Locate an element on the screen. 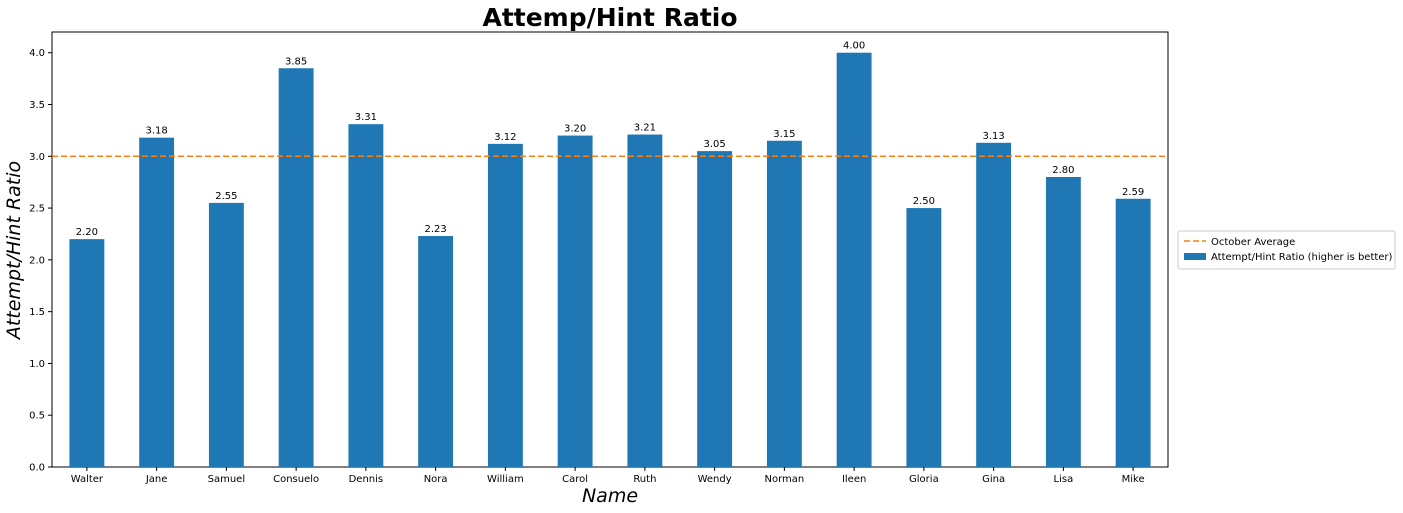  y-tick-label-3: 1.5 is located at coordinates (37, 312).